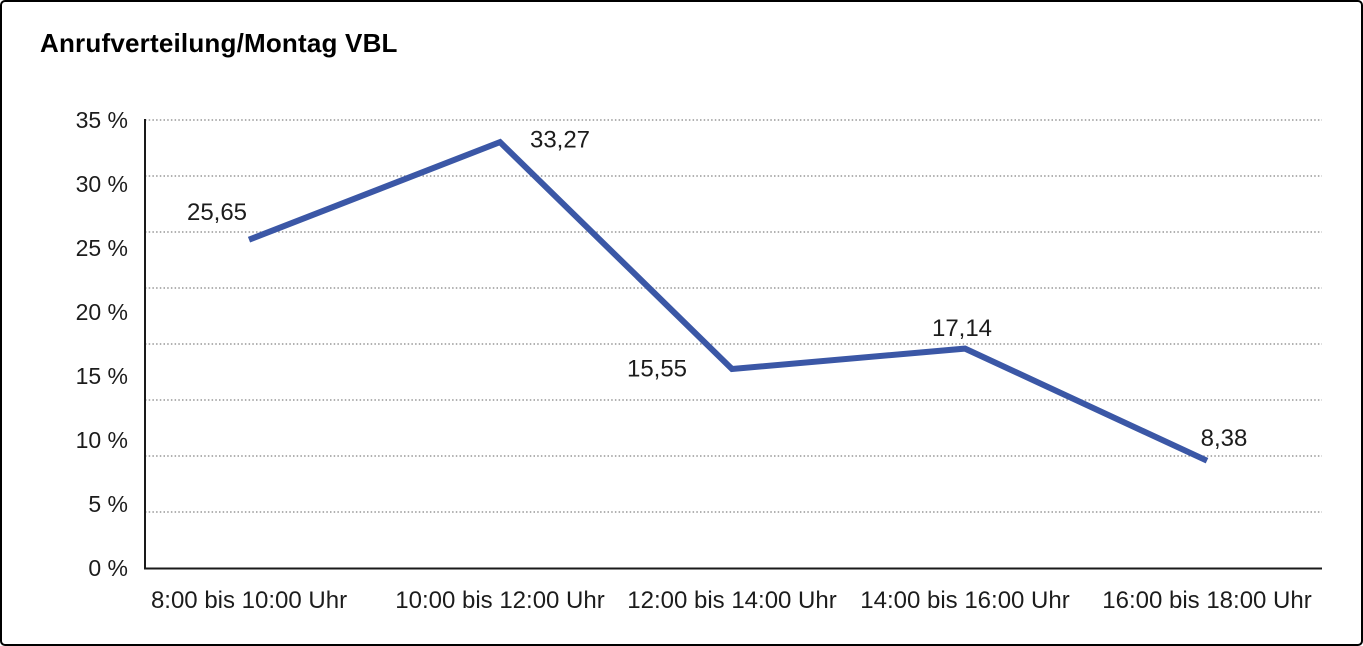  What do you see at coordinates (102, 440) in the screenshot?
I see `y-tick-label: 10 %` at bounding box center [102, 440].